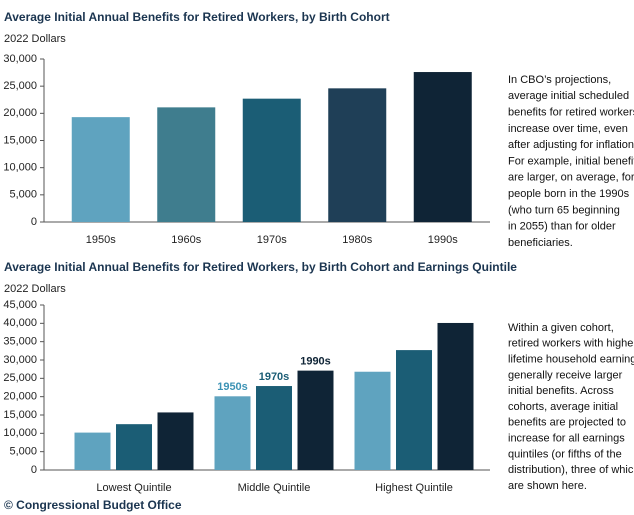  I want to click on annotation-line: retired workers with higher, so click(571, 344).